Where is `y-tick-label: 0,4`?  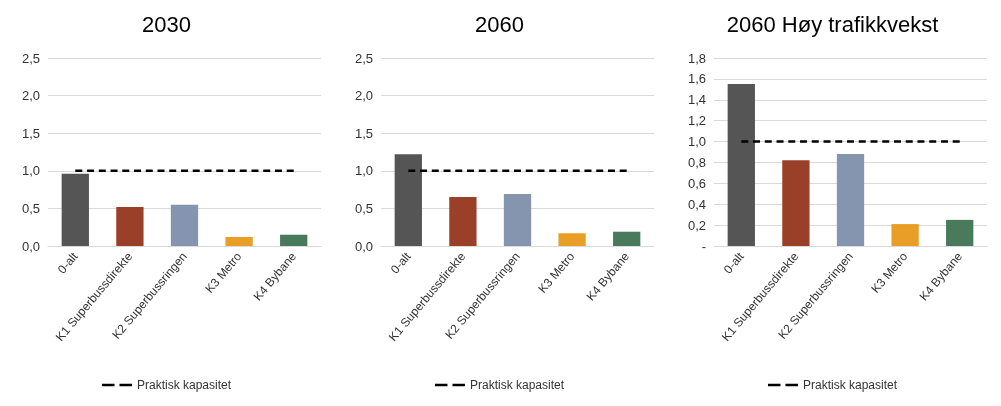
y-tick-label: 0,4 is located at coordinates (696, 204).